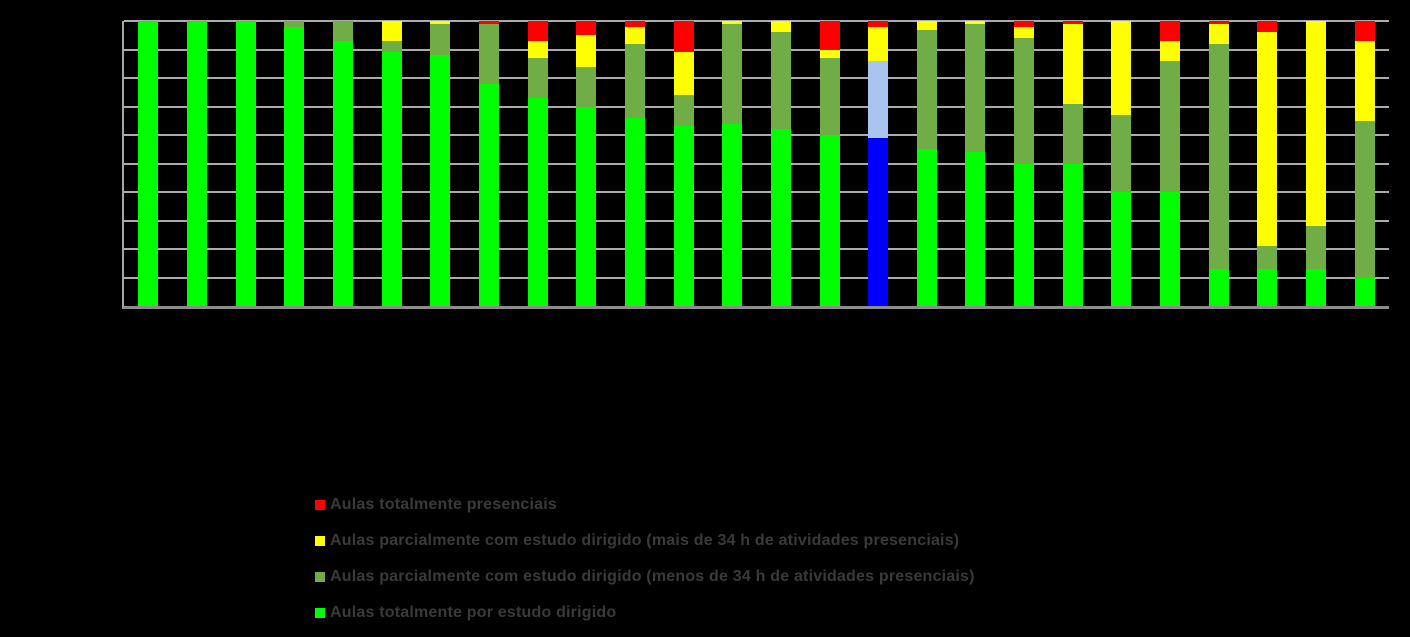 The height and width of the screenshot is (637, 1410). Describe the element at coordinates (320, 613) in the screenshot. I see `legend-swatch-green` at that location.